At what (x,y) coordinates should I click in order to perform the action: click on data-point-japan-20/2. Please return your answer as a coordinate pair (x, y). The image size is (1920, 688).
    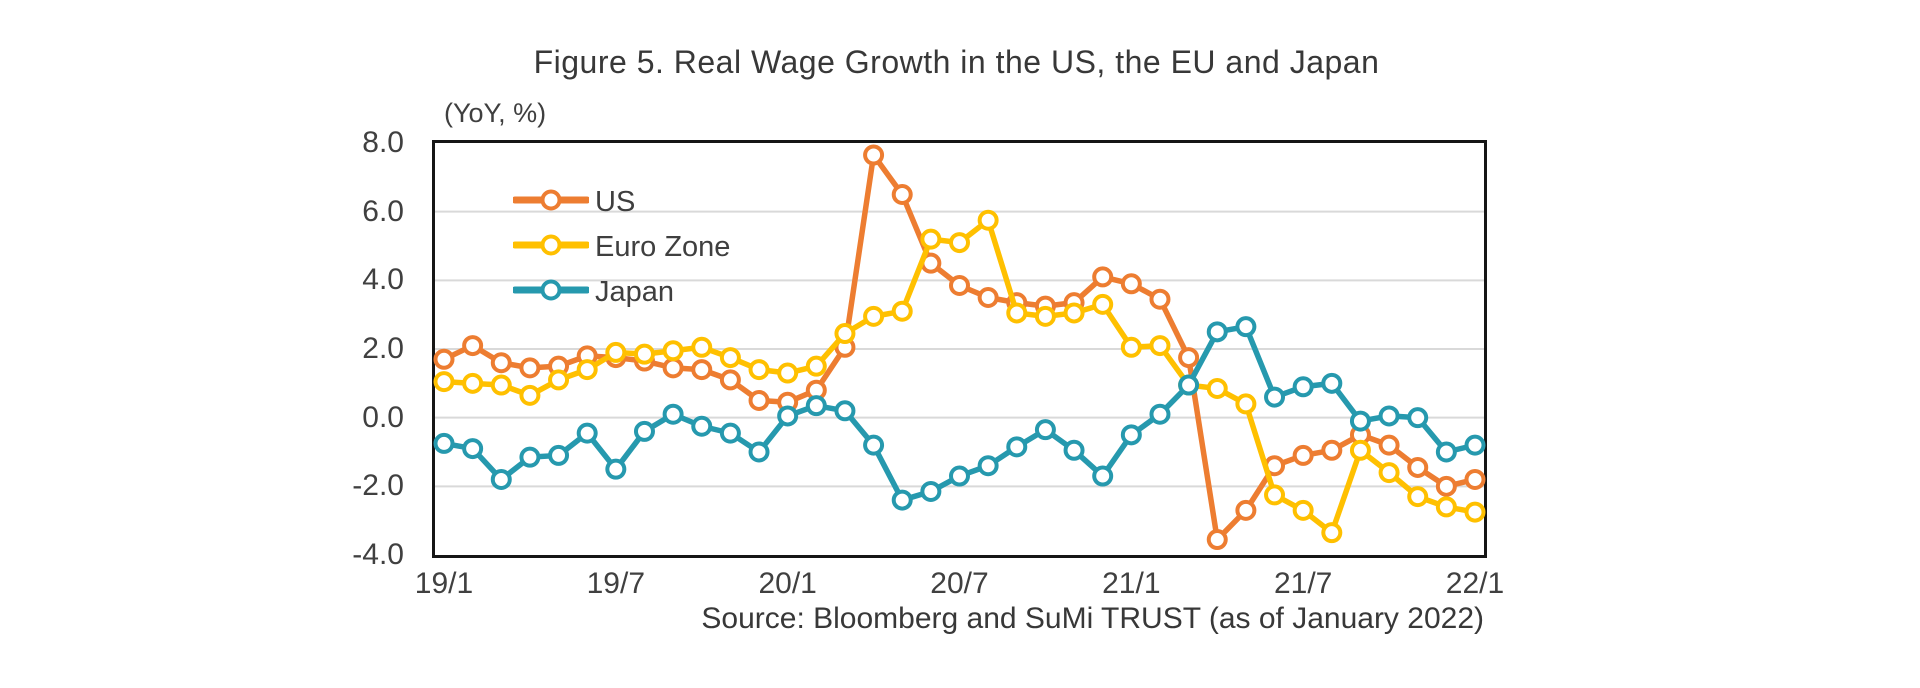
    Looking at the image, I should click on (816, 406).